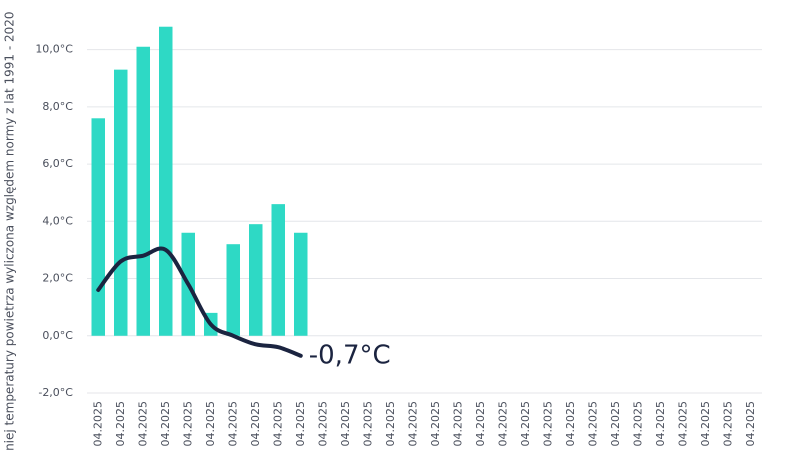 This screenshot has width=800, height=450. Describe the element at coordinates (57, 278) in the screenshot. I see `y-tick-label: 2,0°C` at that location.